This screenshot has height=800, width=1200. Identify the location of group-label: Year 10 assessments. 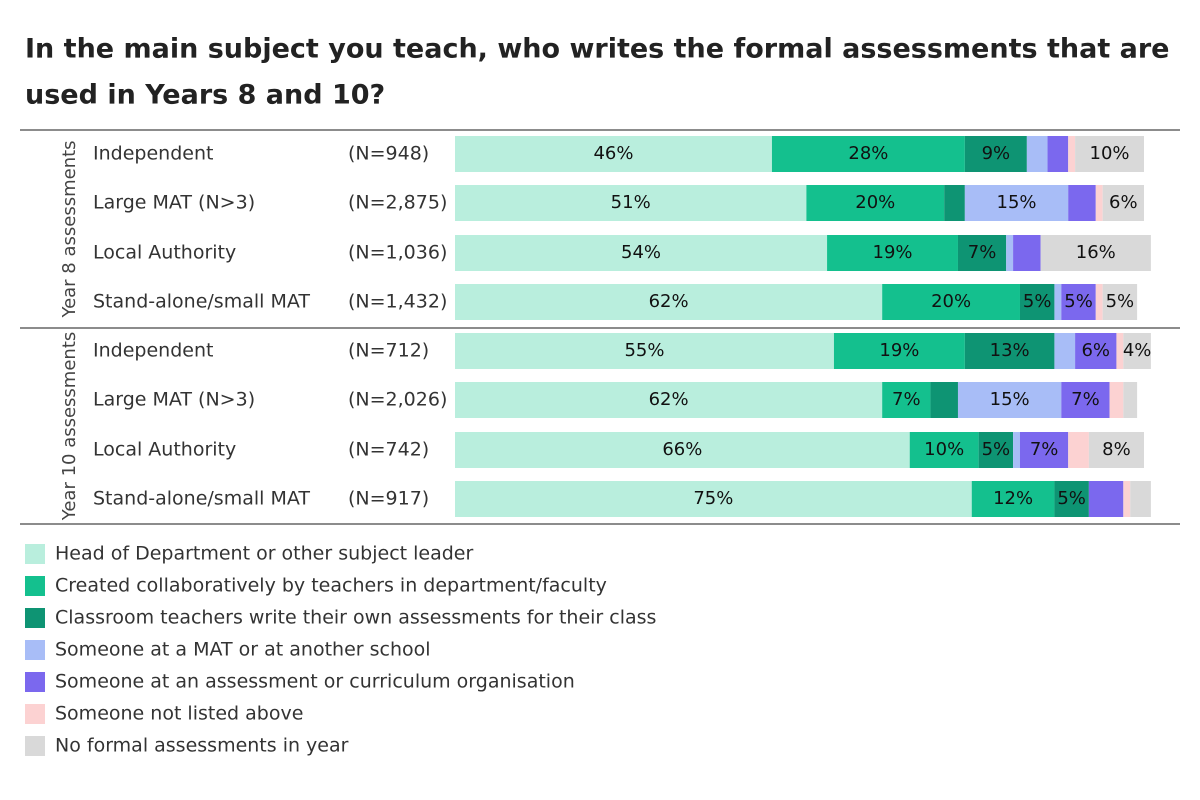
(69, 427).